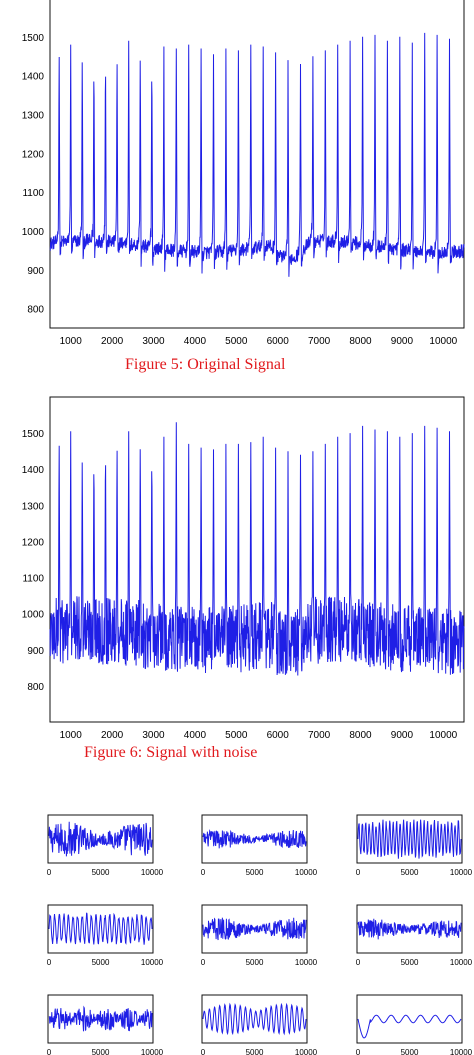 The height and width of the screenshot is (1055, 474). Describe the element at coordinates (205, 364) in the screenshot. I see `figure-caption: Figure 5: Original Signal` at that location.